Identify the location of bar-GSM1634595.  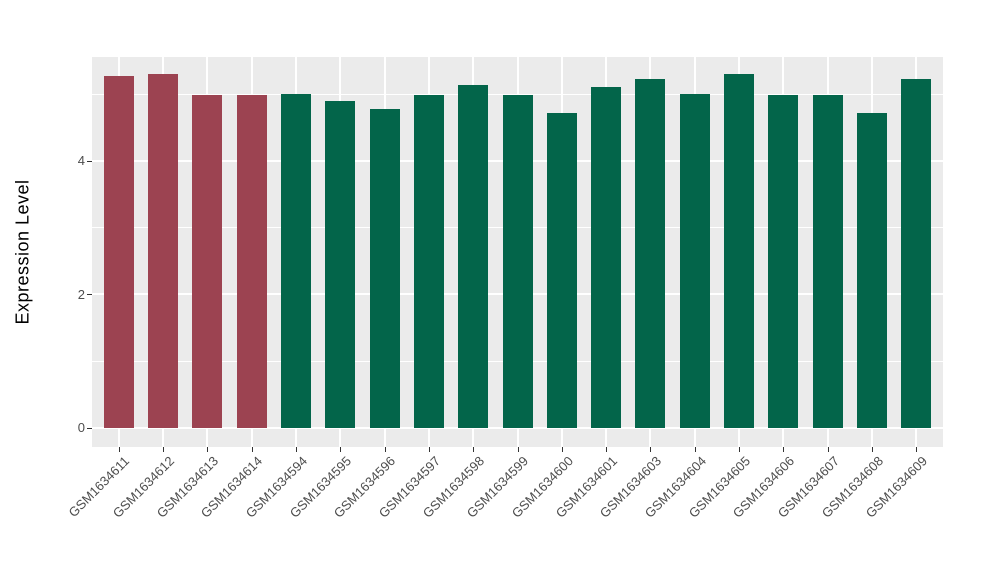
(340, 264).